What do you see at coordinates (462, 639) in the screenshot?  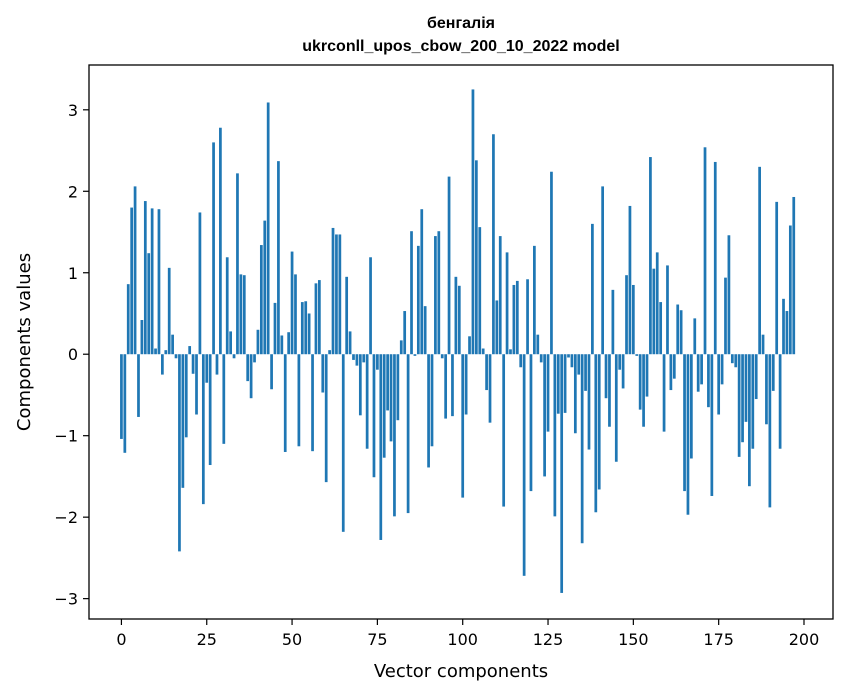 I see `x-tick-label: 100` at bounding box center [462, 639].